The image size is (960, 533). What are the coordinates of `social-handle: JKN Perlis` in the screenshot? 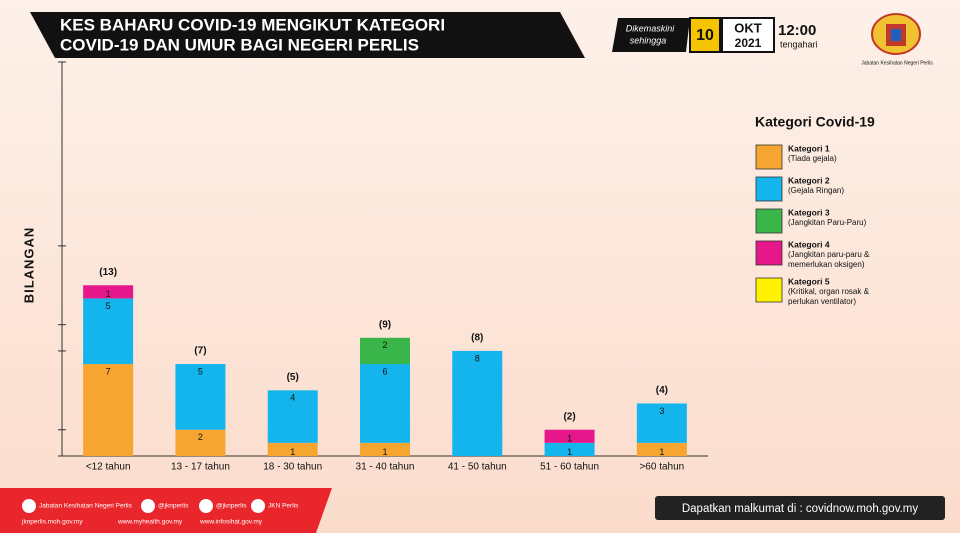 It's located at (283, 506).